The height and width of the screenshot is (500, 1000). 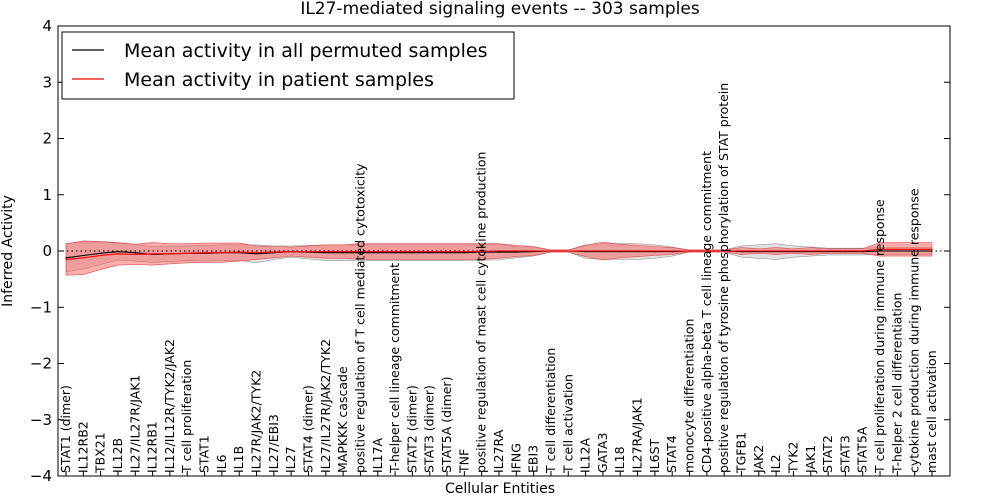 I want to click on x-tick-label: STAT4 (dimer), so click(x=307, y=429).